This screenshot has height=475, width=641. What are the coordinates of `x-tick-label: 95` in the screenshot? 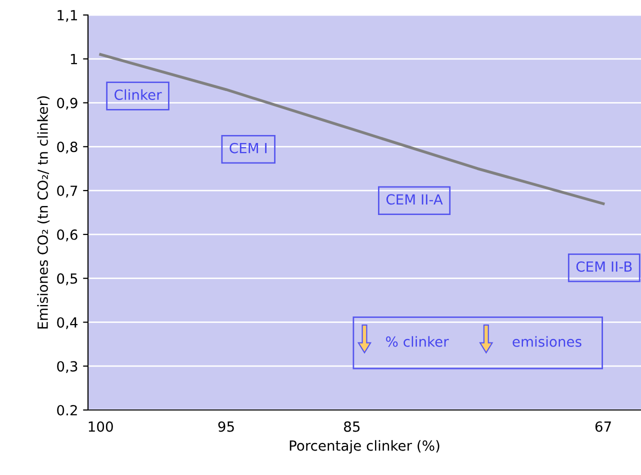 It's located at (226, 426).